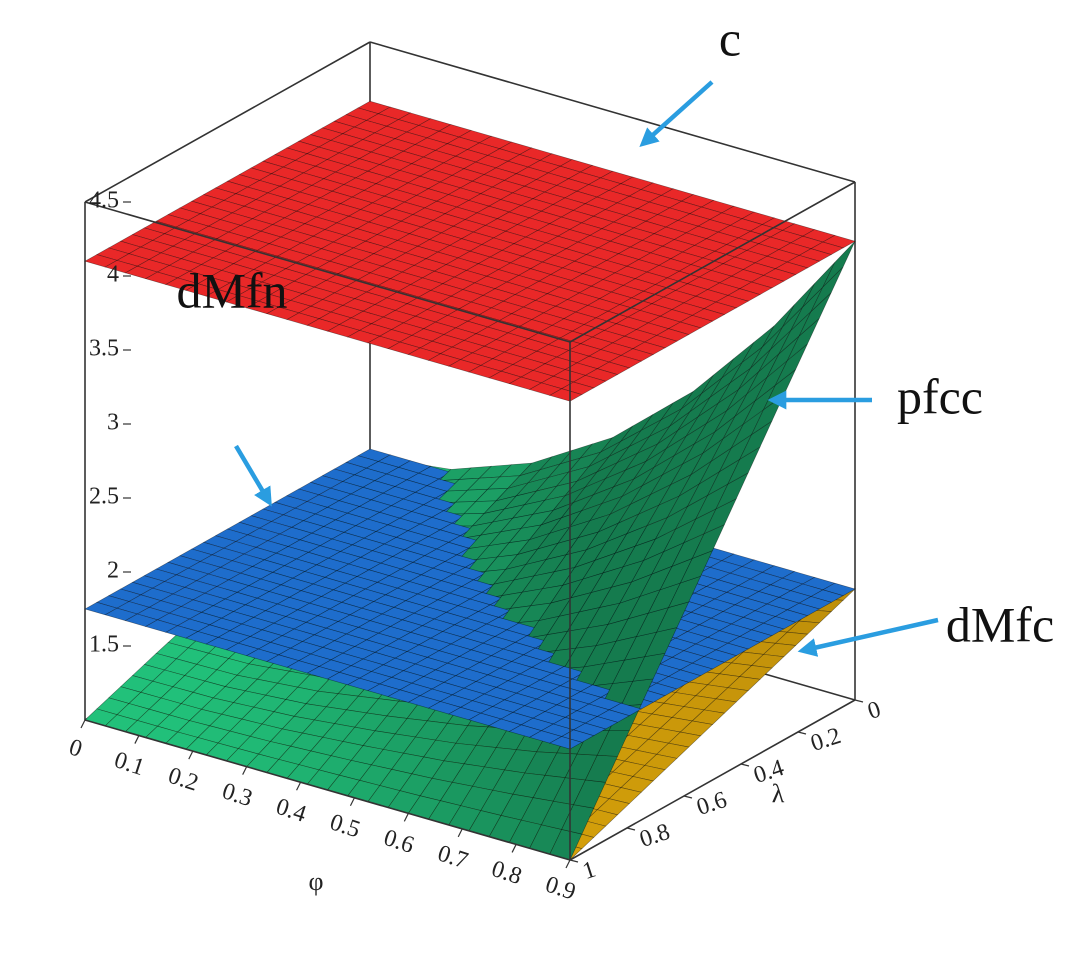  Describe the element at coordinates (506, 873) in the screenshot. I see `x-tick-label: 0.8` at that location.